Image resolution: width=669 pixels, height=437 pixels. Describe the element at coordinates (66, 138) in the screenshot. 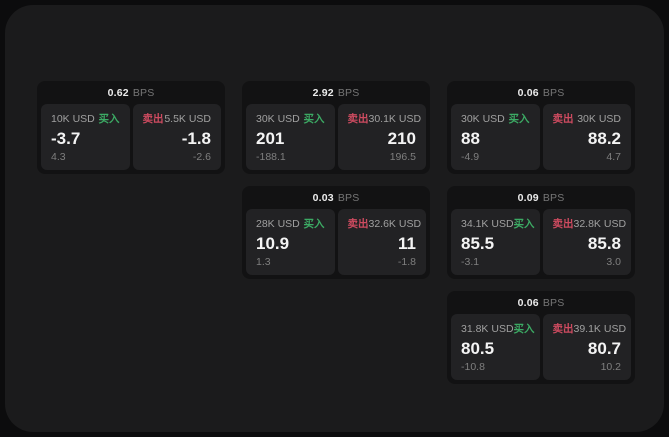

I see `buy-main-value: -3.7` at that location.